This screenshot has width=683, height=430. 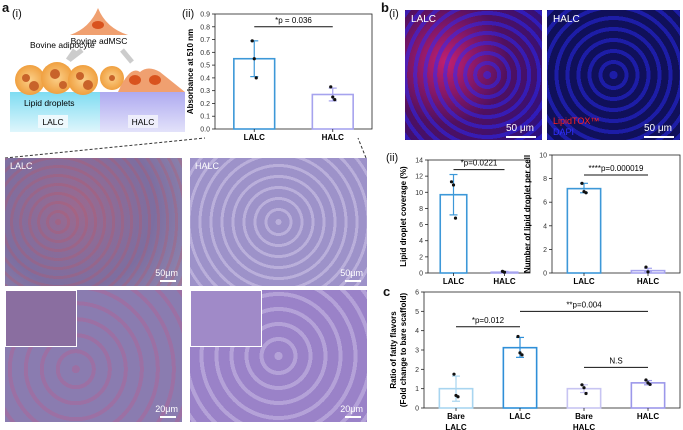 I want to click on bar-halc, so click(x=648, y=395).